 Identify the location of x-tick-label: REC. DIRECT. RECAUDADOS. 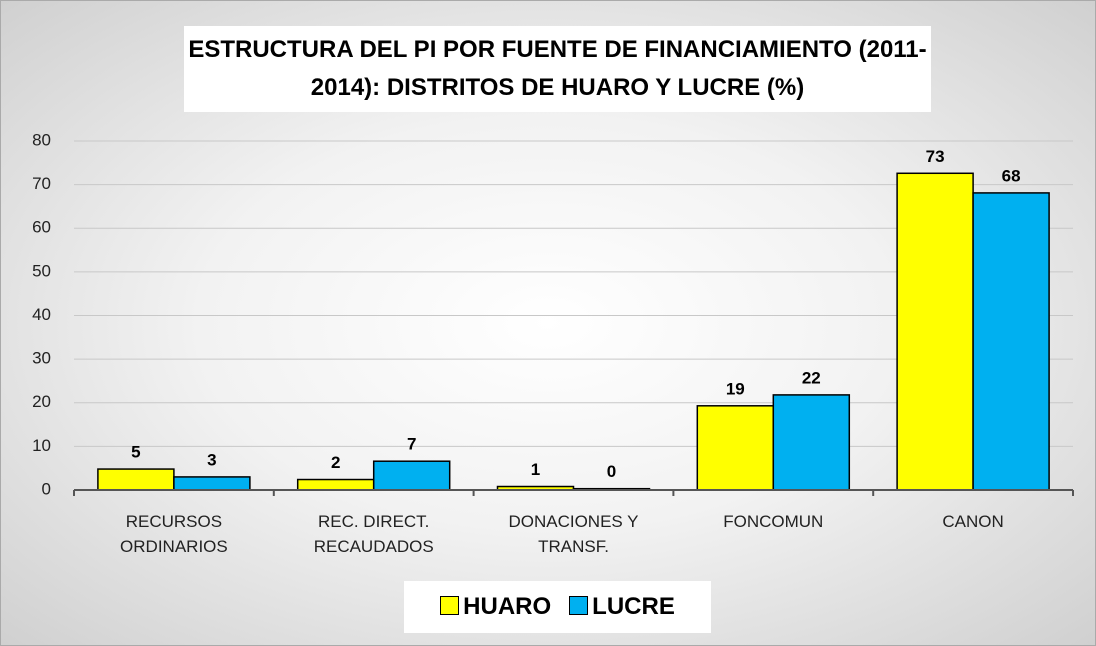
(373, 534).